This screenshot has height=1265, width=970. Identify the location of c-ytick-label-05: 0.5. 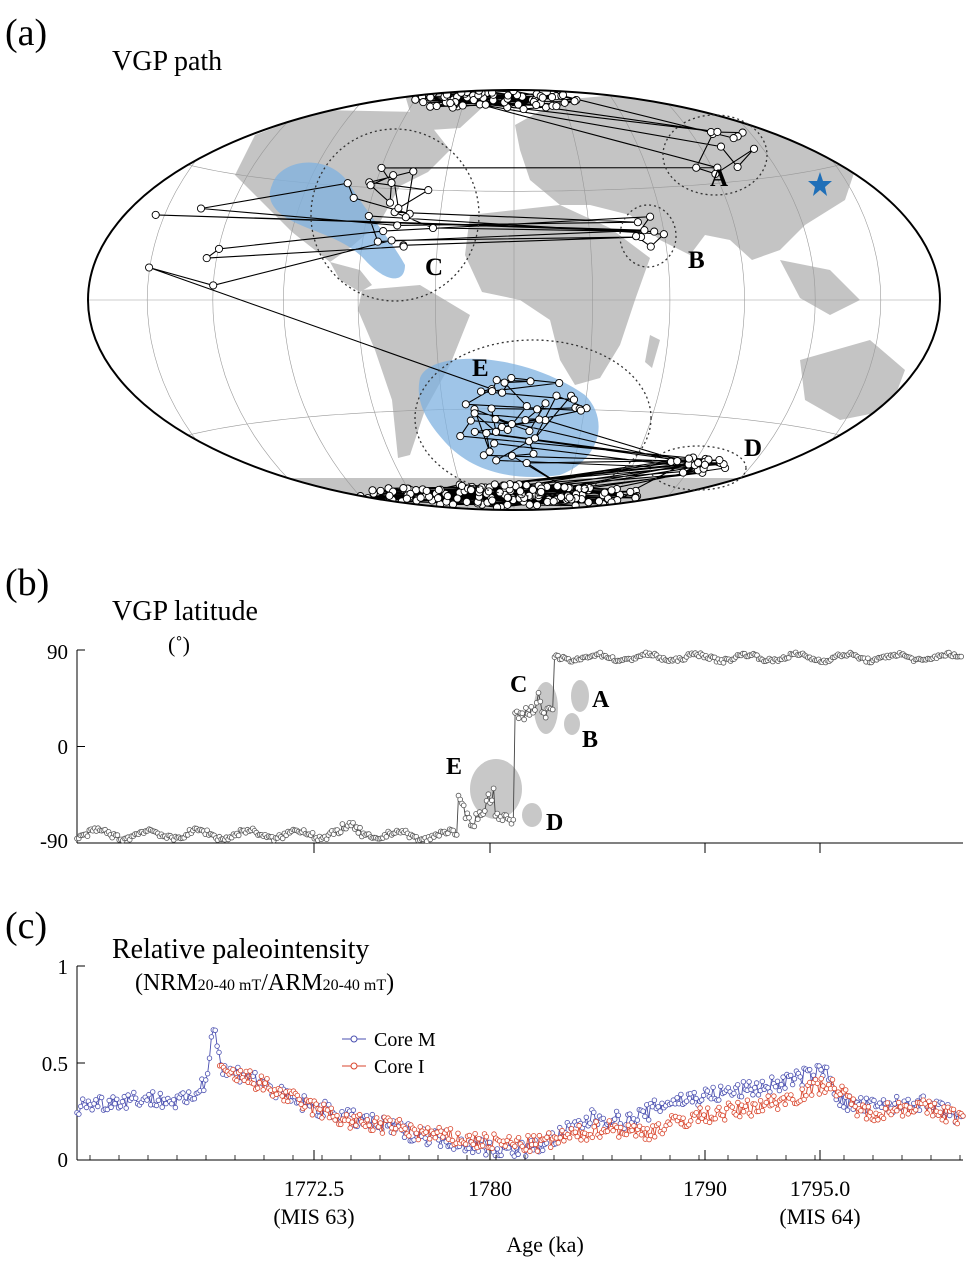
(55, 1064).